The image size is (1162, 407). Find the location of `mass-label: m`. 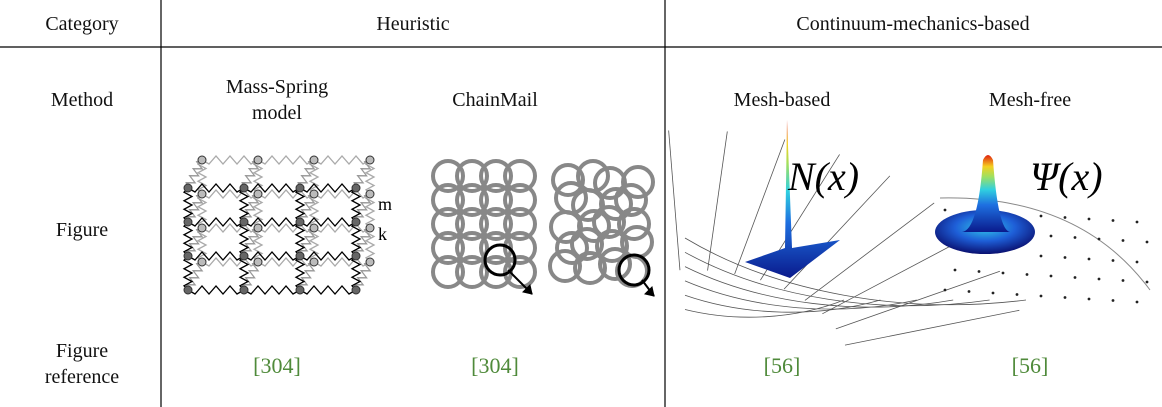

mass-label: m is located at coordinates (385, 204).